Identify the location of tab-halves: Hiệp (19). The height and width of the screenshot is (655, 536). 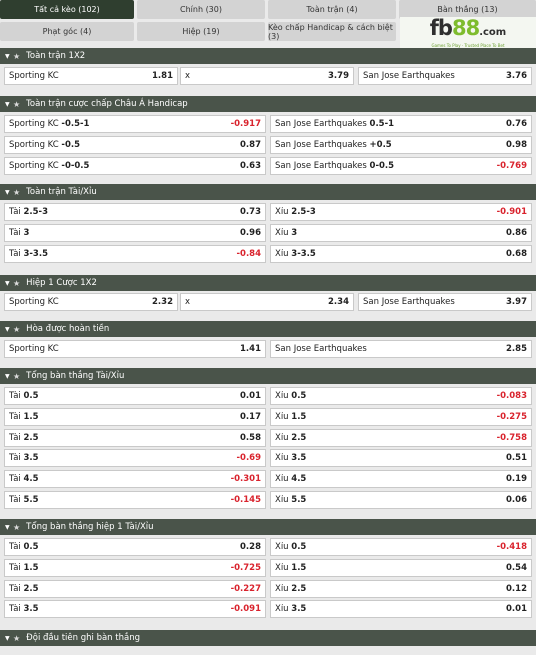
(201, 31).